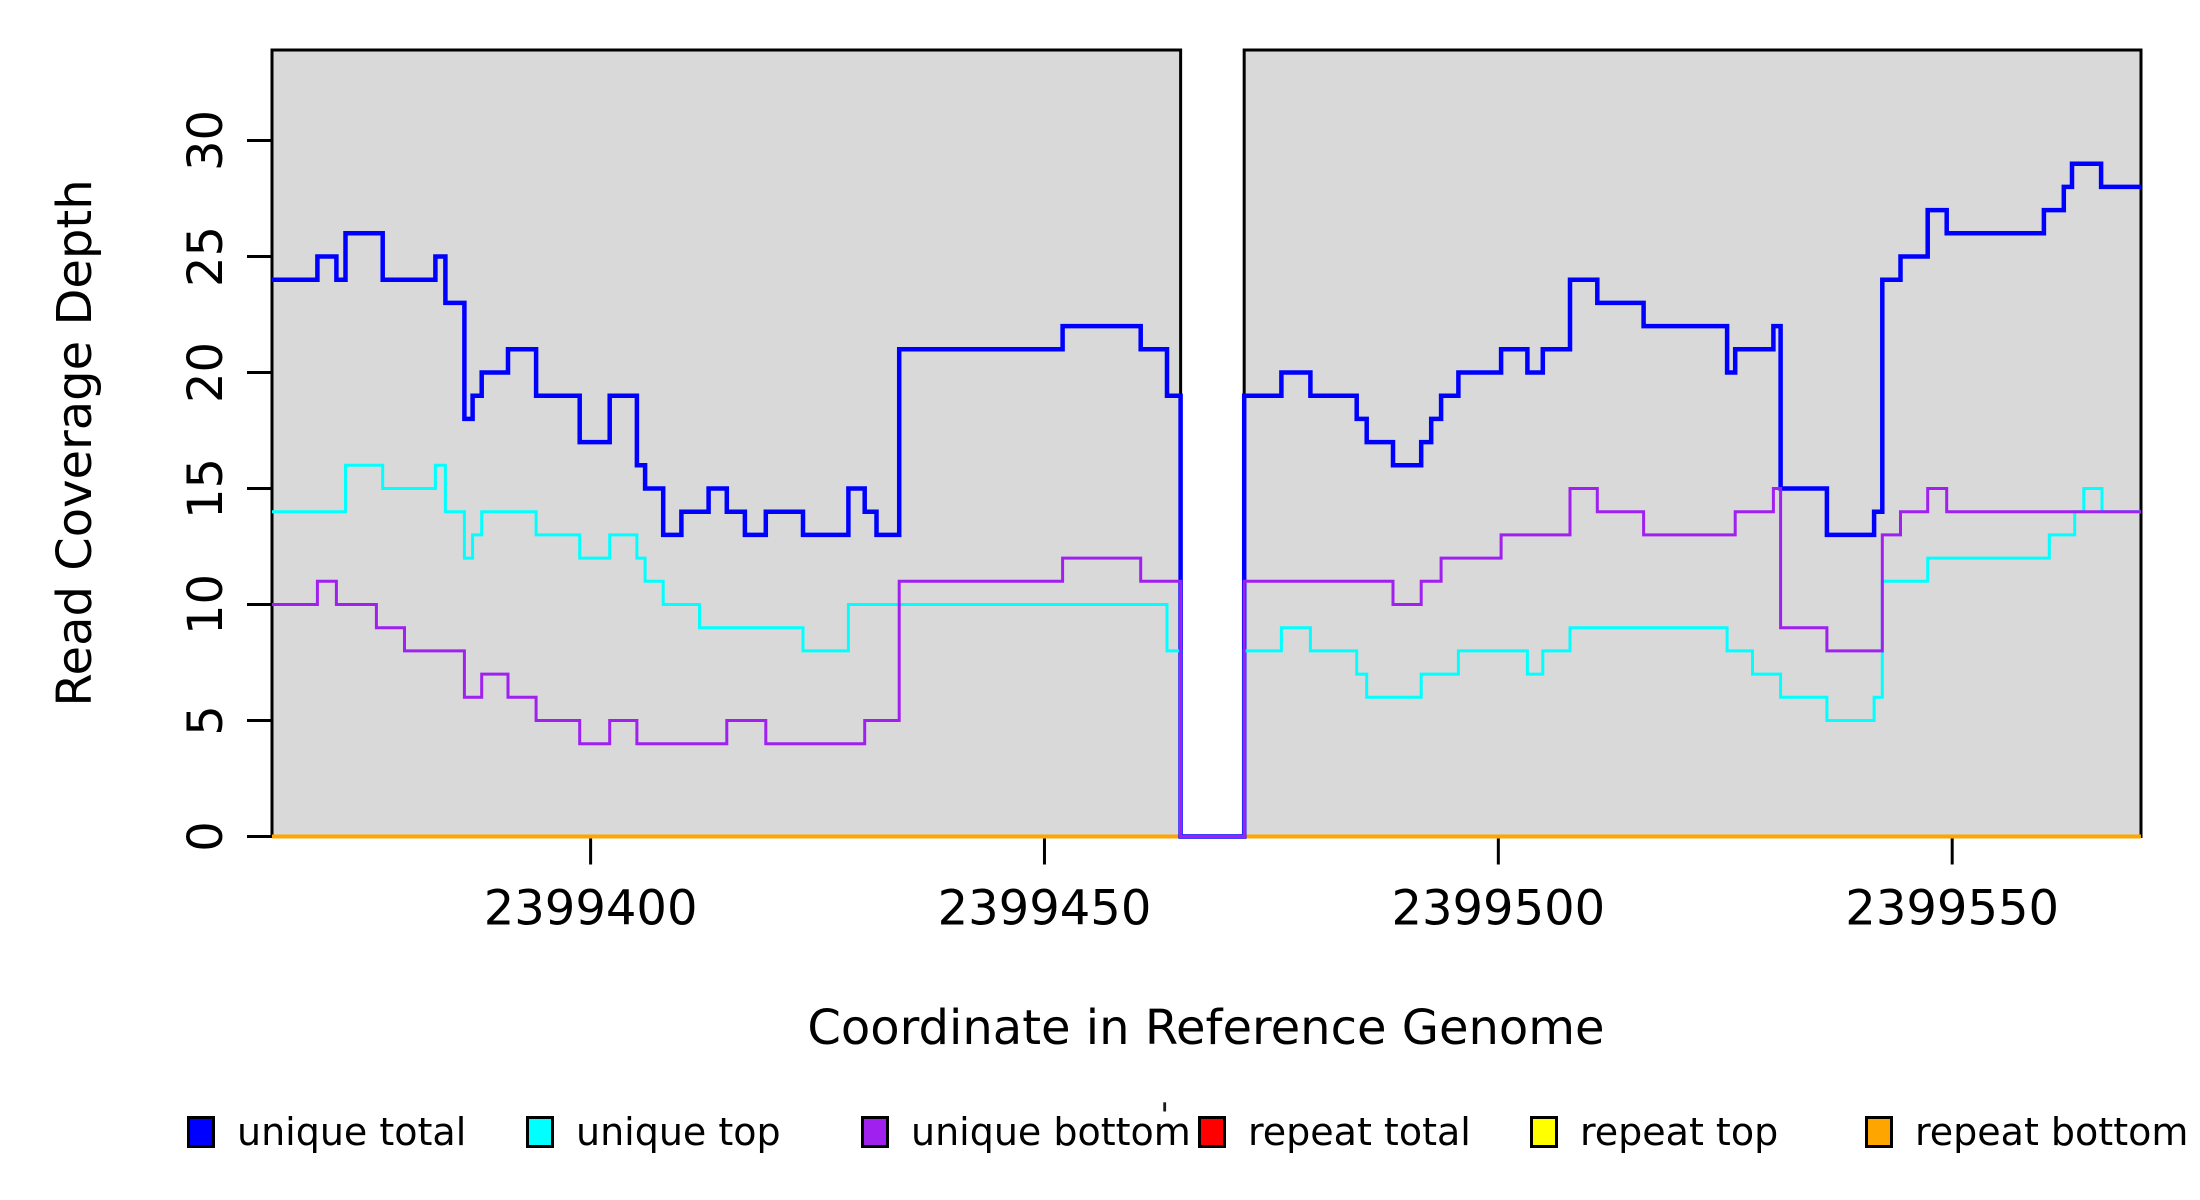 This screenshot has height=1200, width=2200. Describe the element at coordinates (1679, 1132) in the screenshot. I see `legend-label: repeat top` at that location.